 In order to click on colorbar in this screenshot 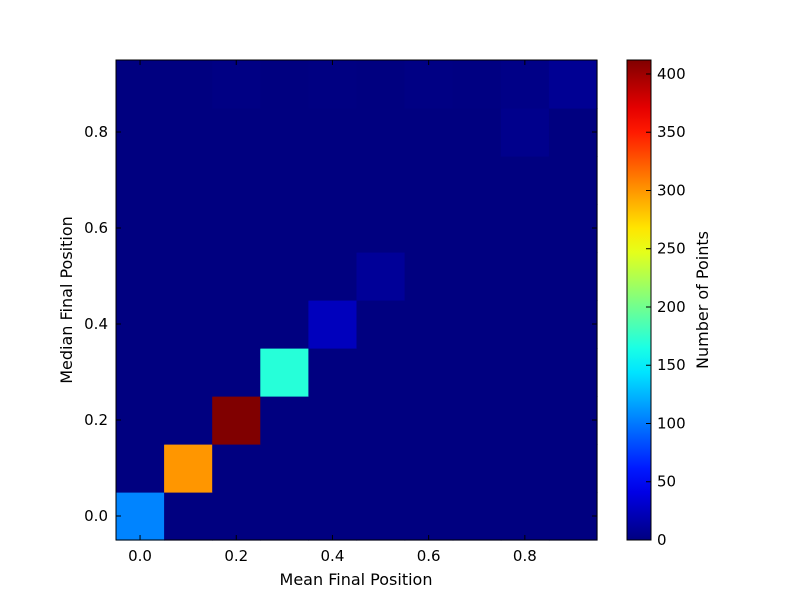, I will do `click(639, 300)`.